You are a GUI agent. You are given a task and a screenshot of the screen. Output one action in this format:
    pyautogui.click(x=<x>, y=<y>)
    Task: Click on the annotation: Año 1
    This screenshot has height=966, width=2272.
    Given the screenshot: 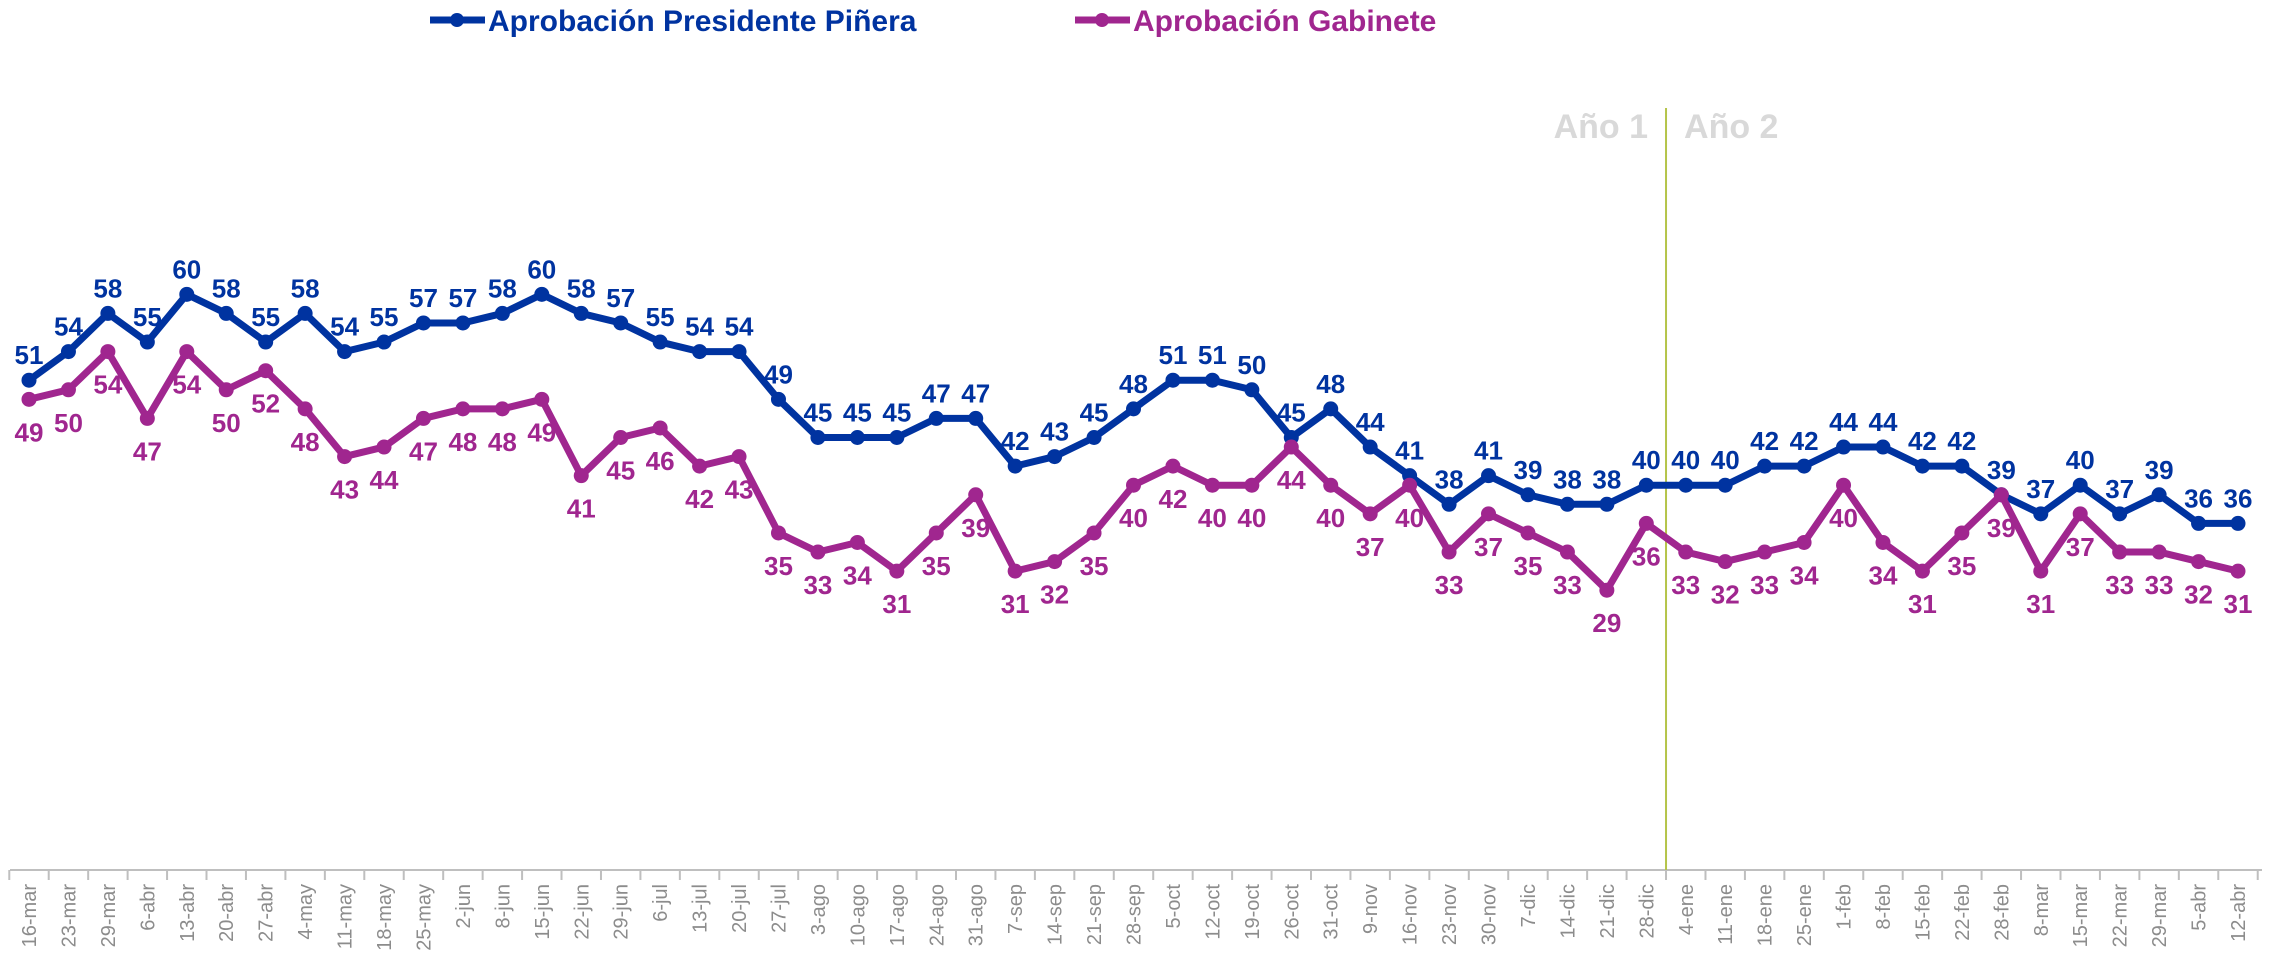 What is the action you would take?
    pyautogui.click(x=1601, y=127)
    